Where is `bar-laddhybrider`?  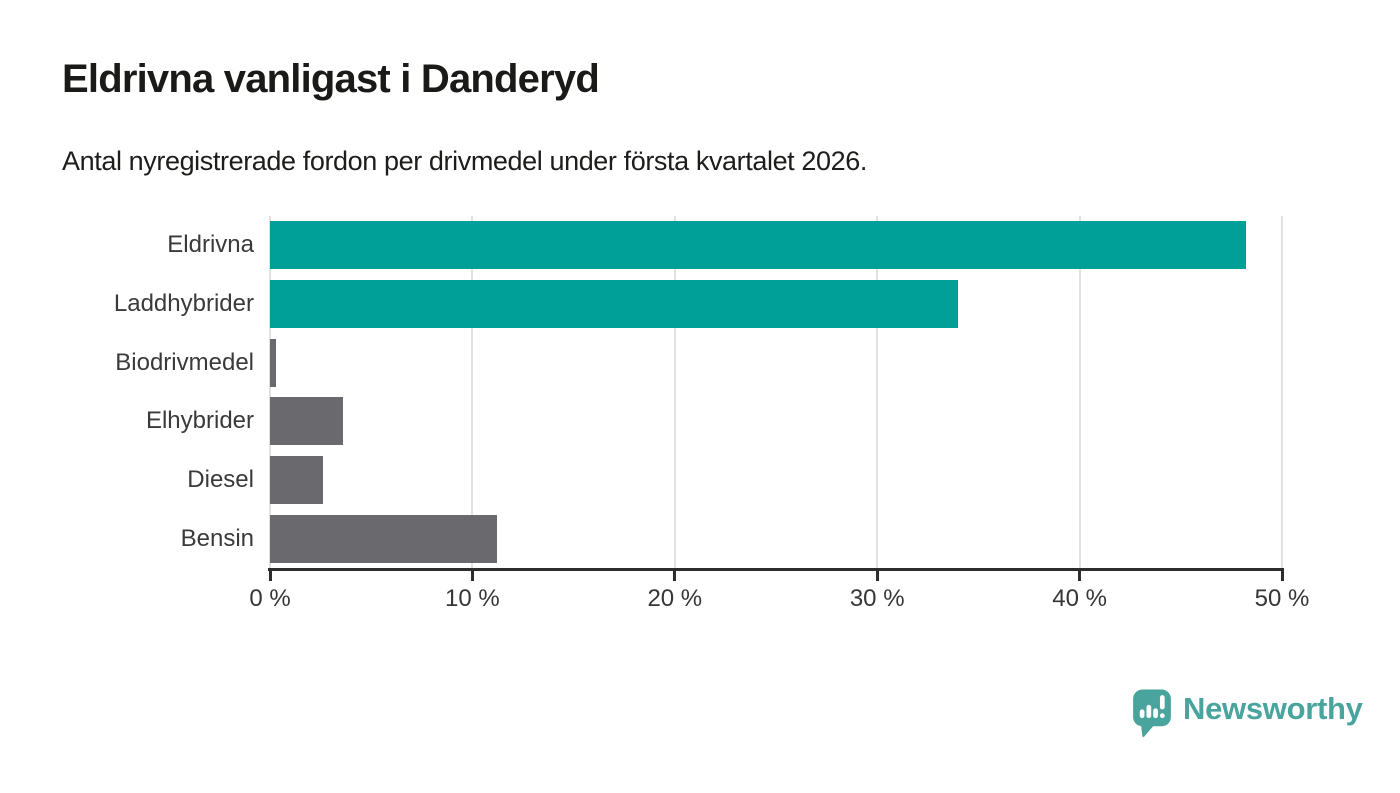 bar-laddhybrider is located at coordinates (614, 304).